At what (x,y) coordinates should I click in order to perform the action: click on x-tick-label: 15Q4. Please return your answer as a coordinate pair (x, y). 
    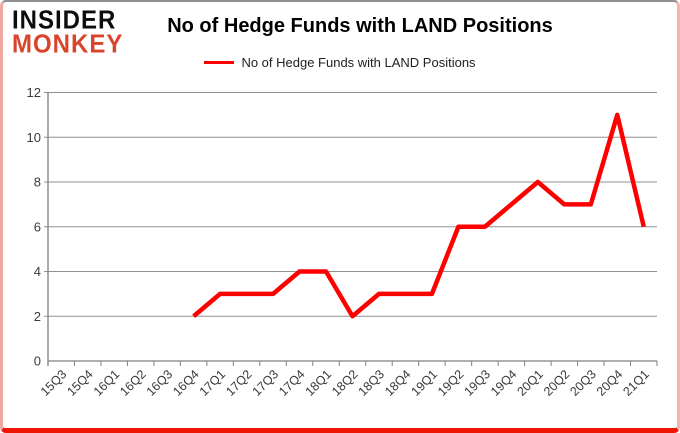
    Looking at the image, I should click on (80, 383).